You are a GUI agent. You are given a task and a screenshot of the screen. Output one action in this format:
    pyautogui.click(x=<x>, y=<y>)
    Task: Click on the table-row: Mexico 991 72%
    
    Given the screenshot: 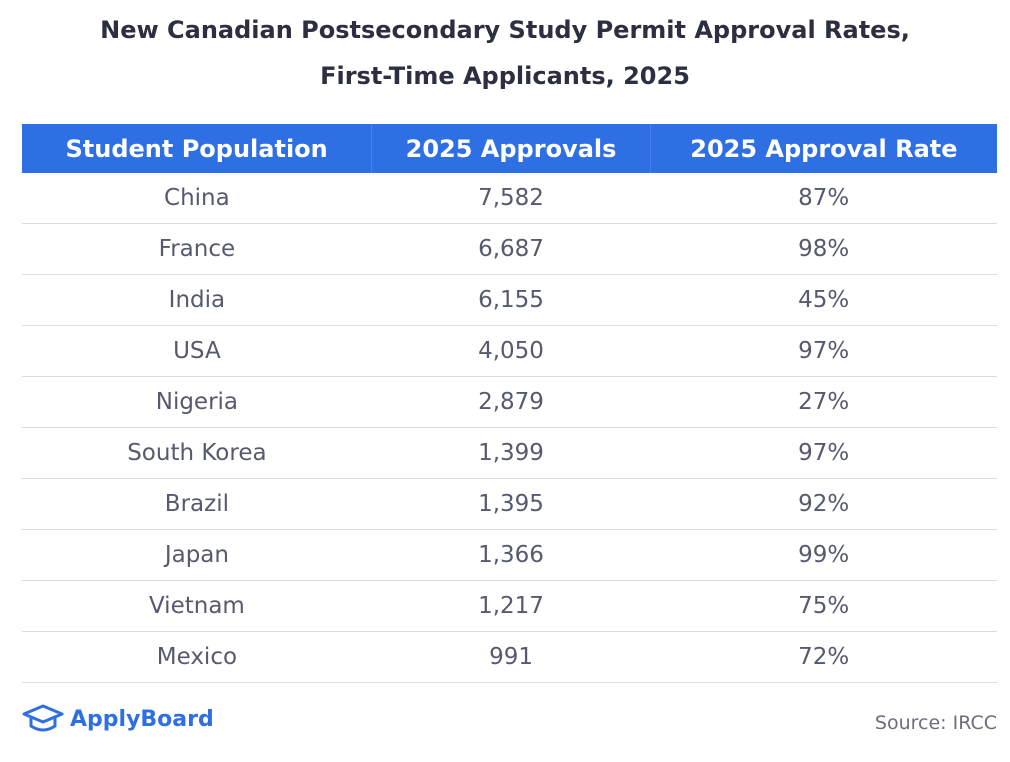 What is the action you would take?
    pyautogui.click(x=509, y=657)
    